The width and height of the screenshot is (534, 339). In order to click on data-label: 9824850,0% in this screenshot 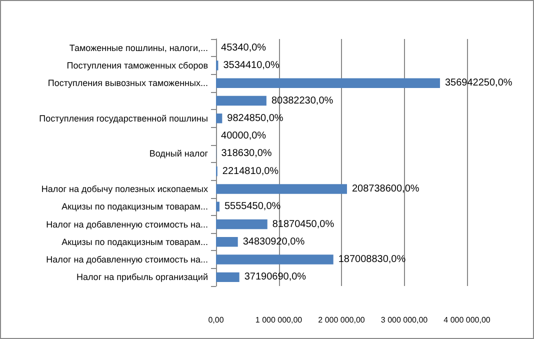, I will do `click(255, 118)`.